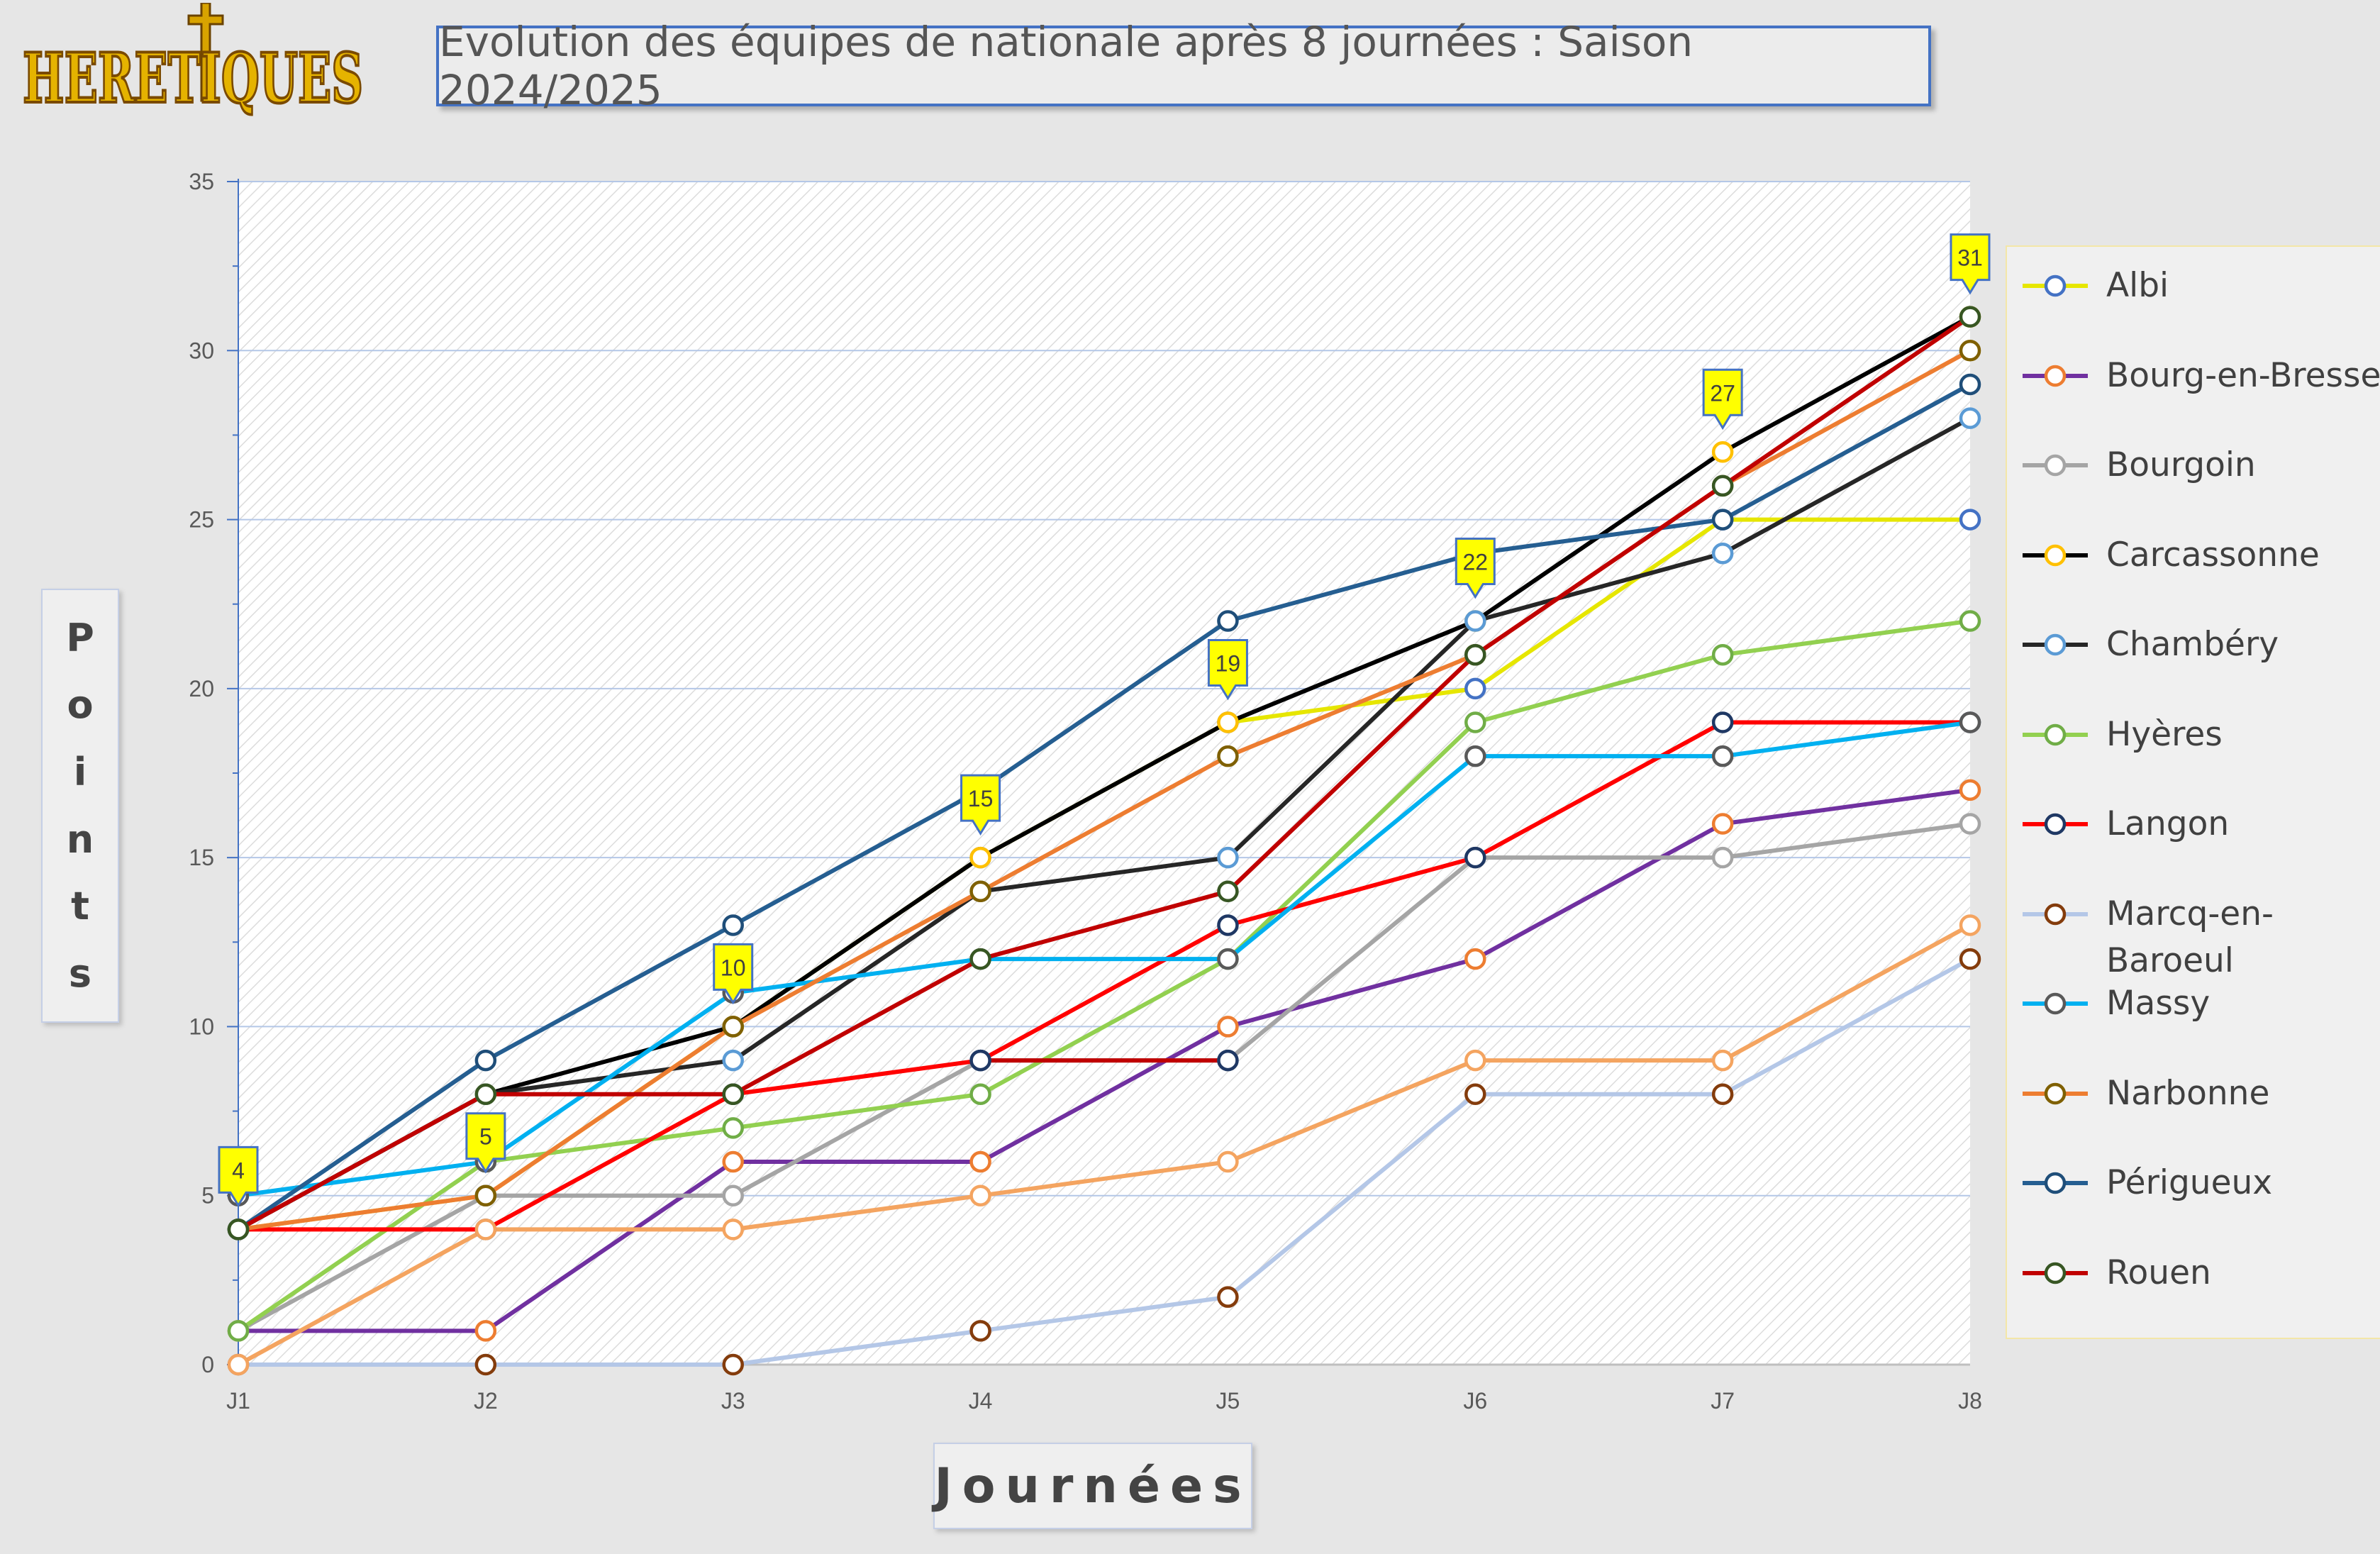 The height and width of the screenshot is (1554, 2380). What do you see at coordinates (733, 968) in the screenshot?
I see `callout-label: 10` at bounding box center [733, 968].